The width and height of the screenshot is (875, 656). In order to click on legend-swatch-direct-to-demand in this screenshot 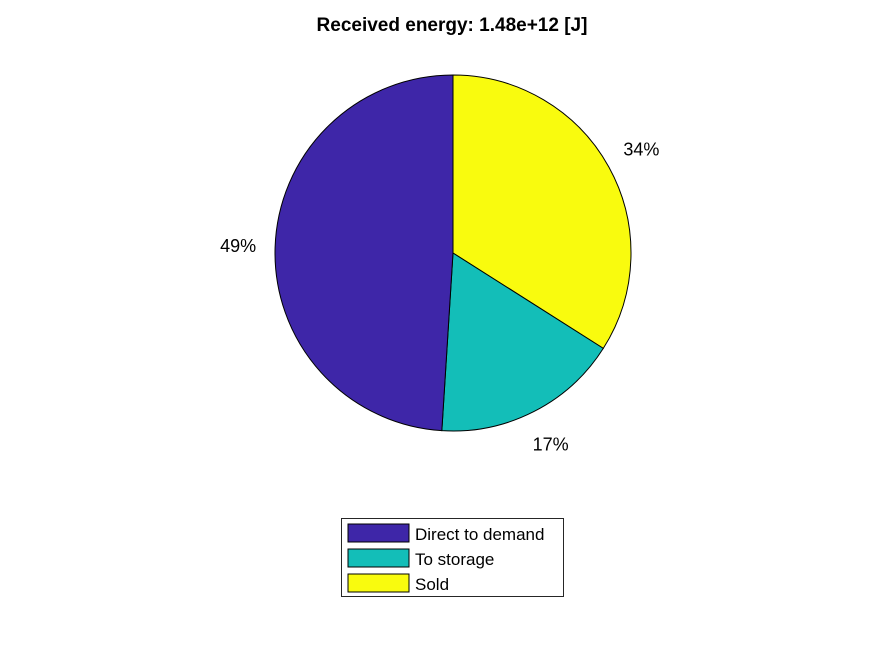, I will do `click(378, 533)`.